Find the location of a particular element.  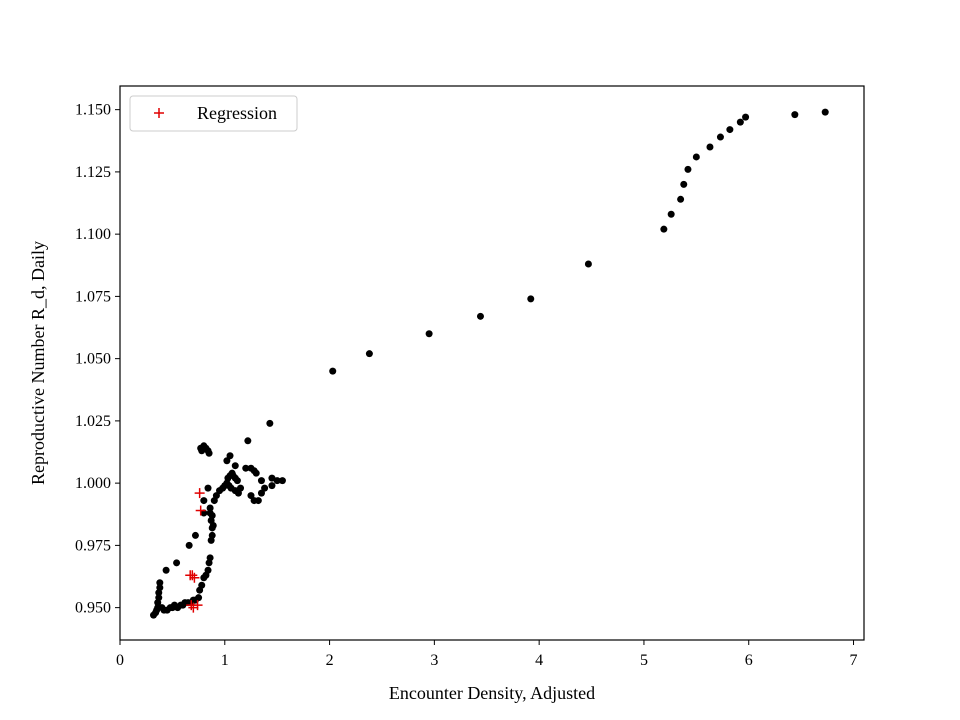

x-tick-label: 5 is located at coordinates (644, 660).